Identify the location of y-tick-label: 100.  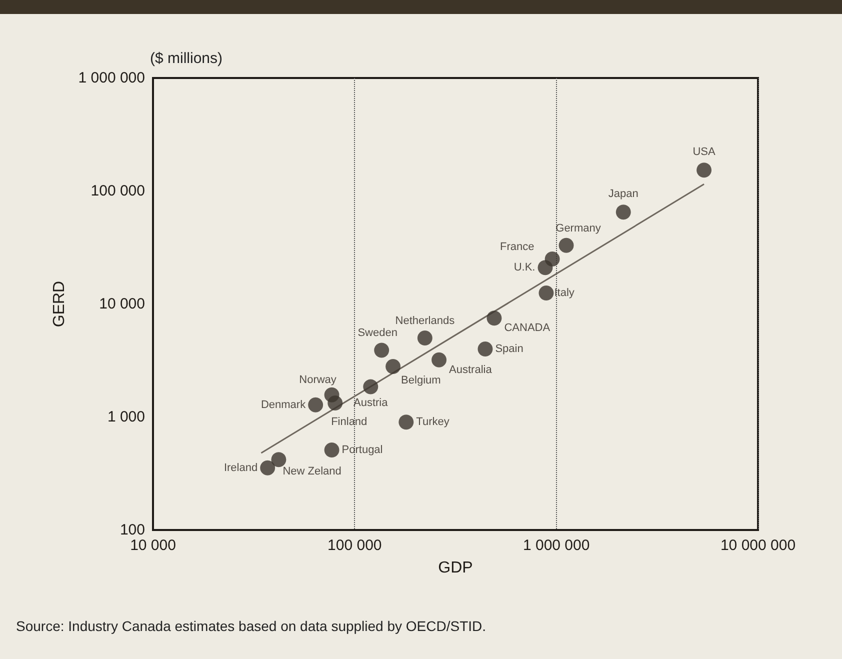
(132, 530).